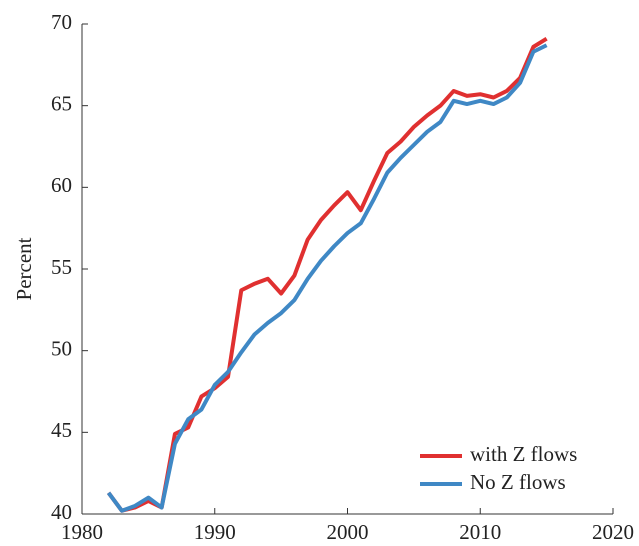 This screenshot has height=546, width=639. Describe the element at coordinates (61, 103) in the screenshot. I see `y-tick-label: 65` at that location.